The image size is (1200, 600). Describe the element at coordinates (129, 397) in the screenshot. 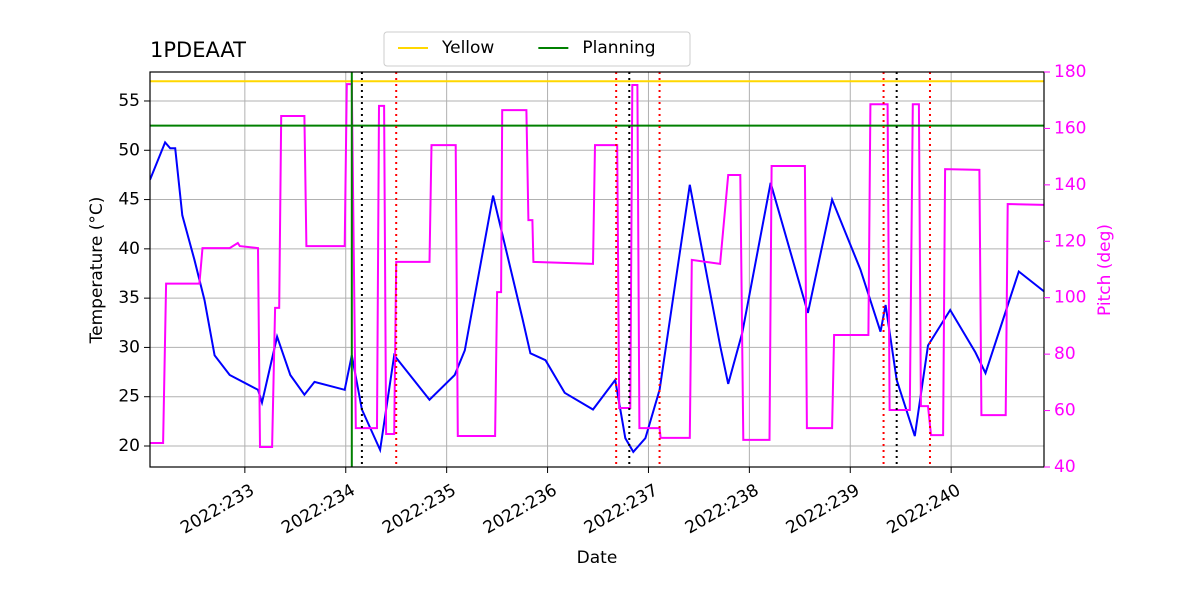

I see `y-tick-label: 25` at that location.